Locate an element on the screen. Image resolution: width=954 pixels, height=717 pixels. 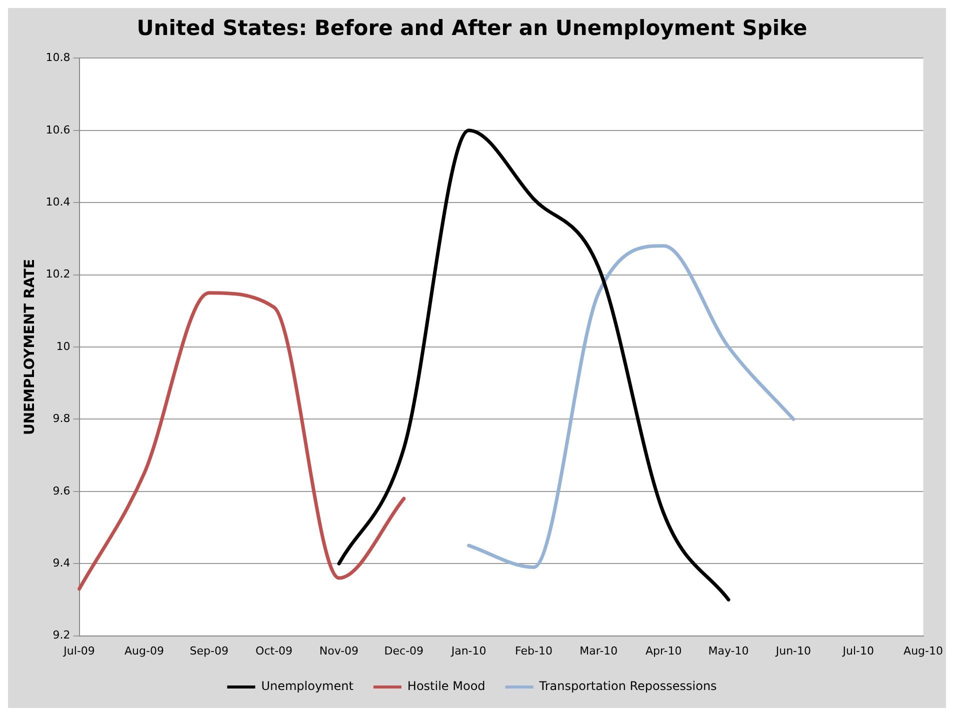
x-tick-label: Aug-09 is located at coordinates (144, 651).